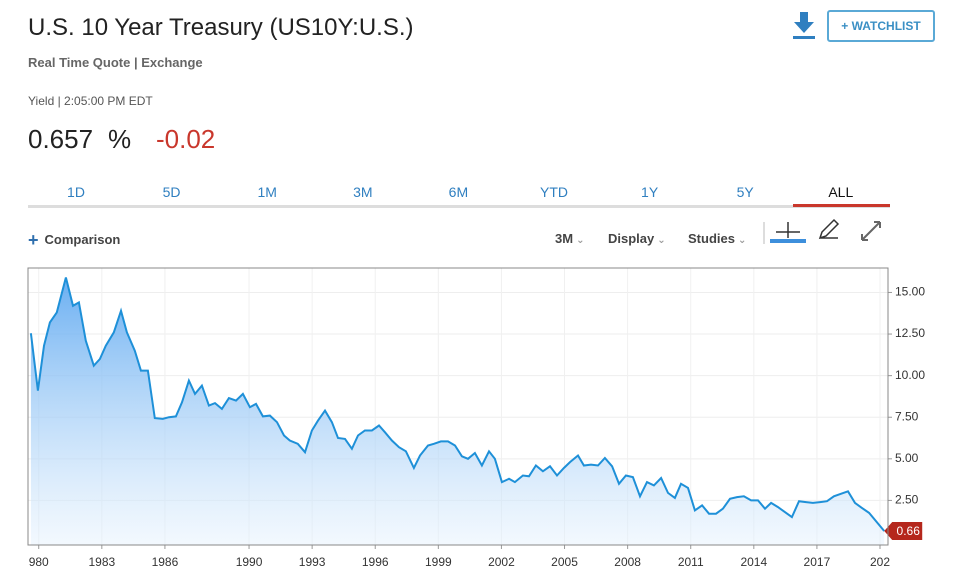 This screenshot has height=585, width=968. Describe the element at coordinates (501, 562) in the screenshot. I see `x-tick-label: 2002` at that location.